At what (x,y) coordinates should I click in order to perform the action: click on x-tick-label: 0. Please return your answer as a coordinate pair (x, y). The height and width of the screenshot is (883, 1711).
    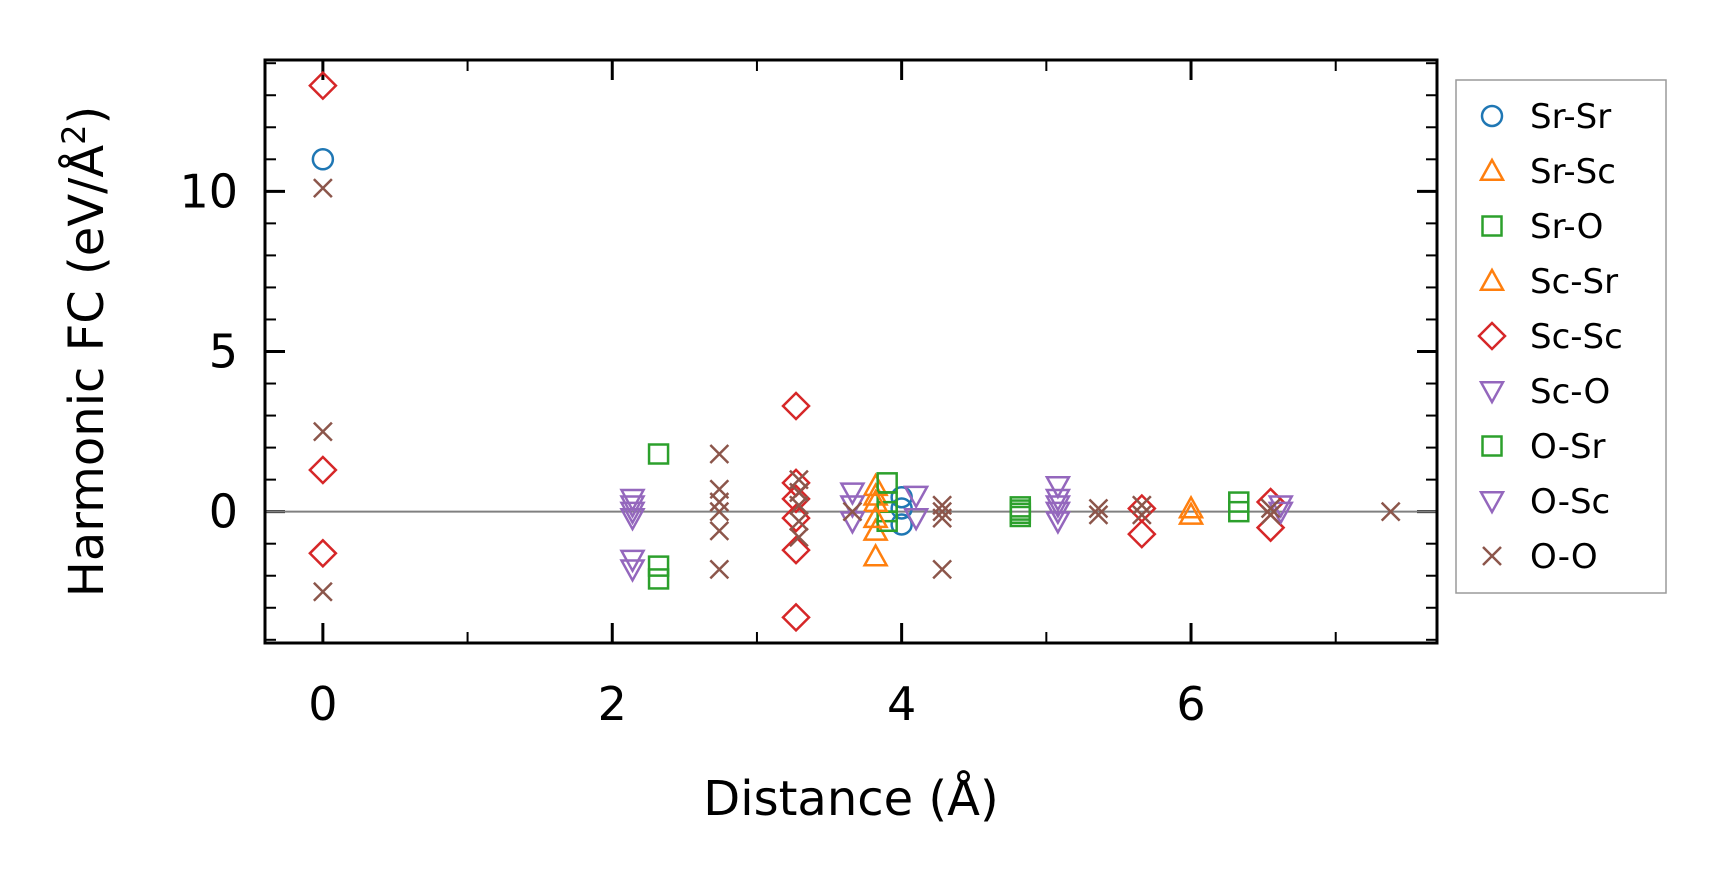
    Looking at the image, I should click on (322, 704).